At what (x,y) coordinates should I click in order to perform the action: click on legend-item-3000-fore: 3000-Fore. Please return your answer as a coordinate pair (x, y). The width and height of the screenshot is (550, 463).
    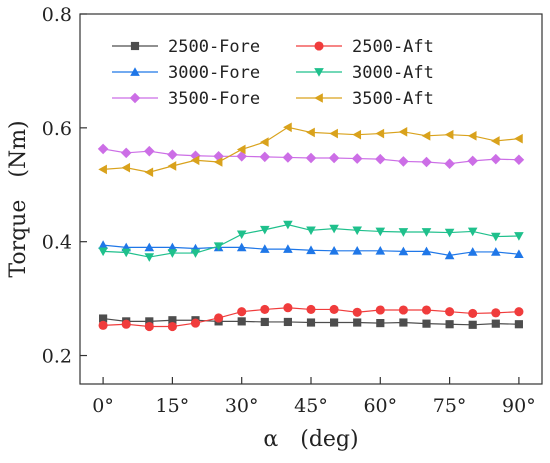
    Looking at the image, I should click on (186, 73).